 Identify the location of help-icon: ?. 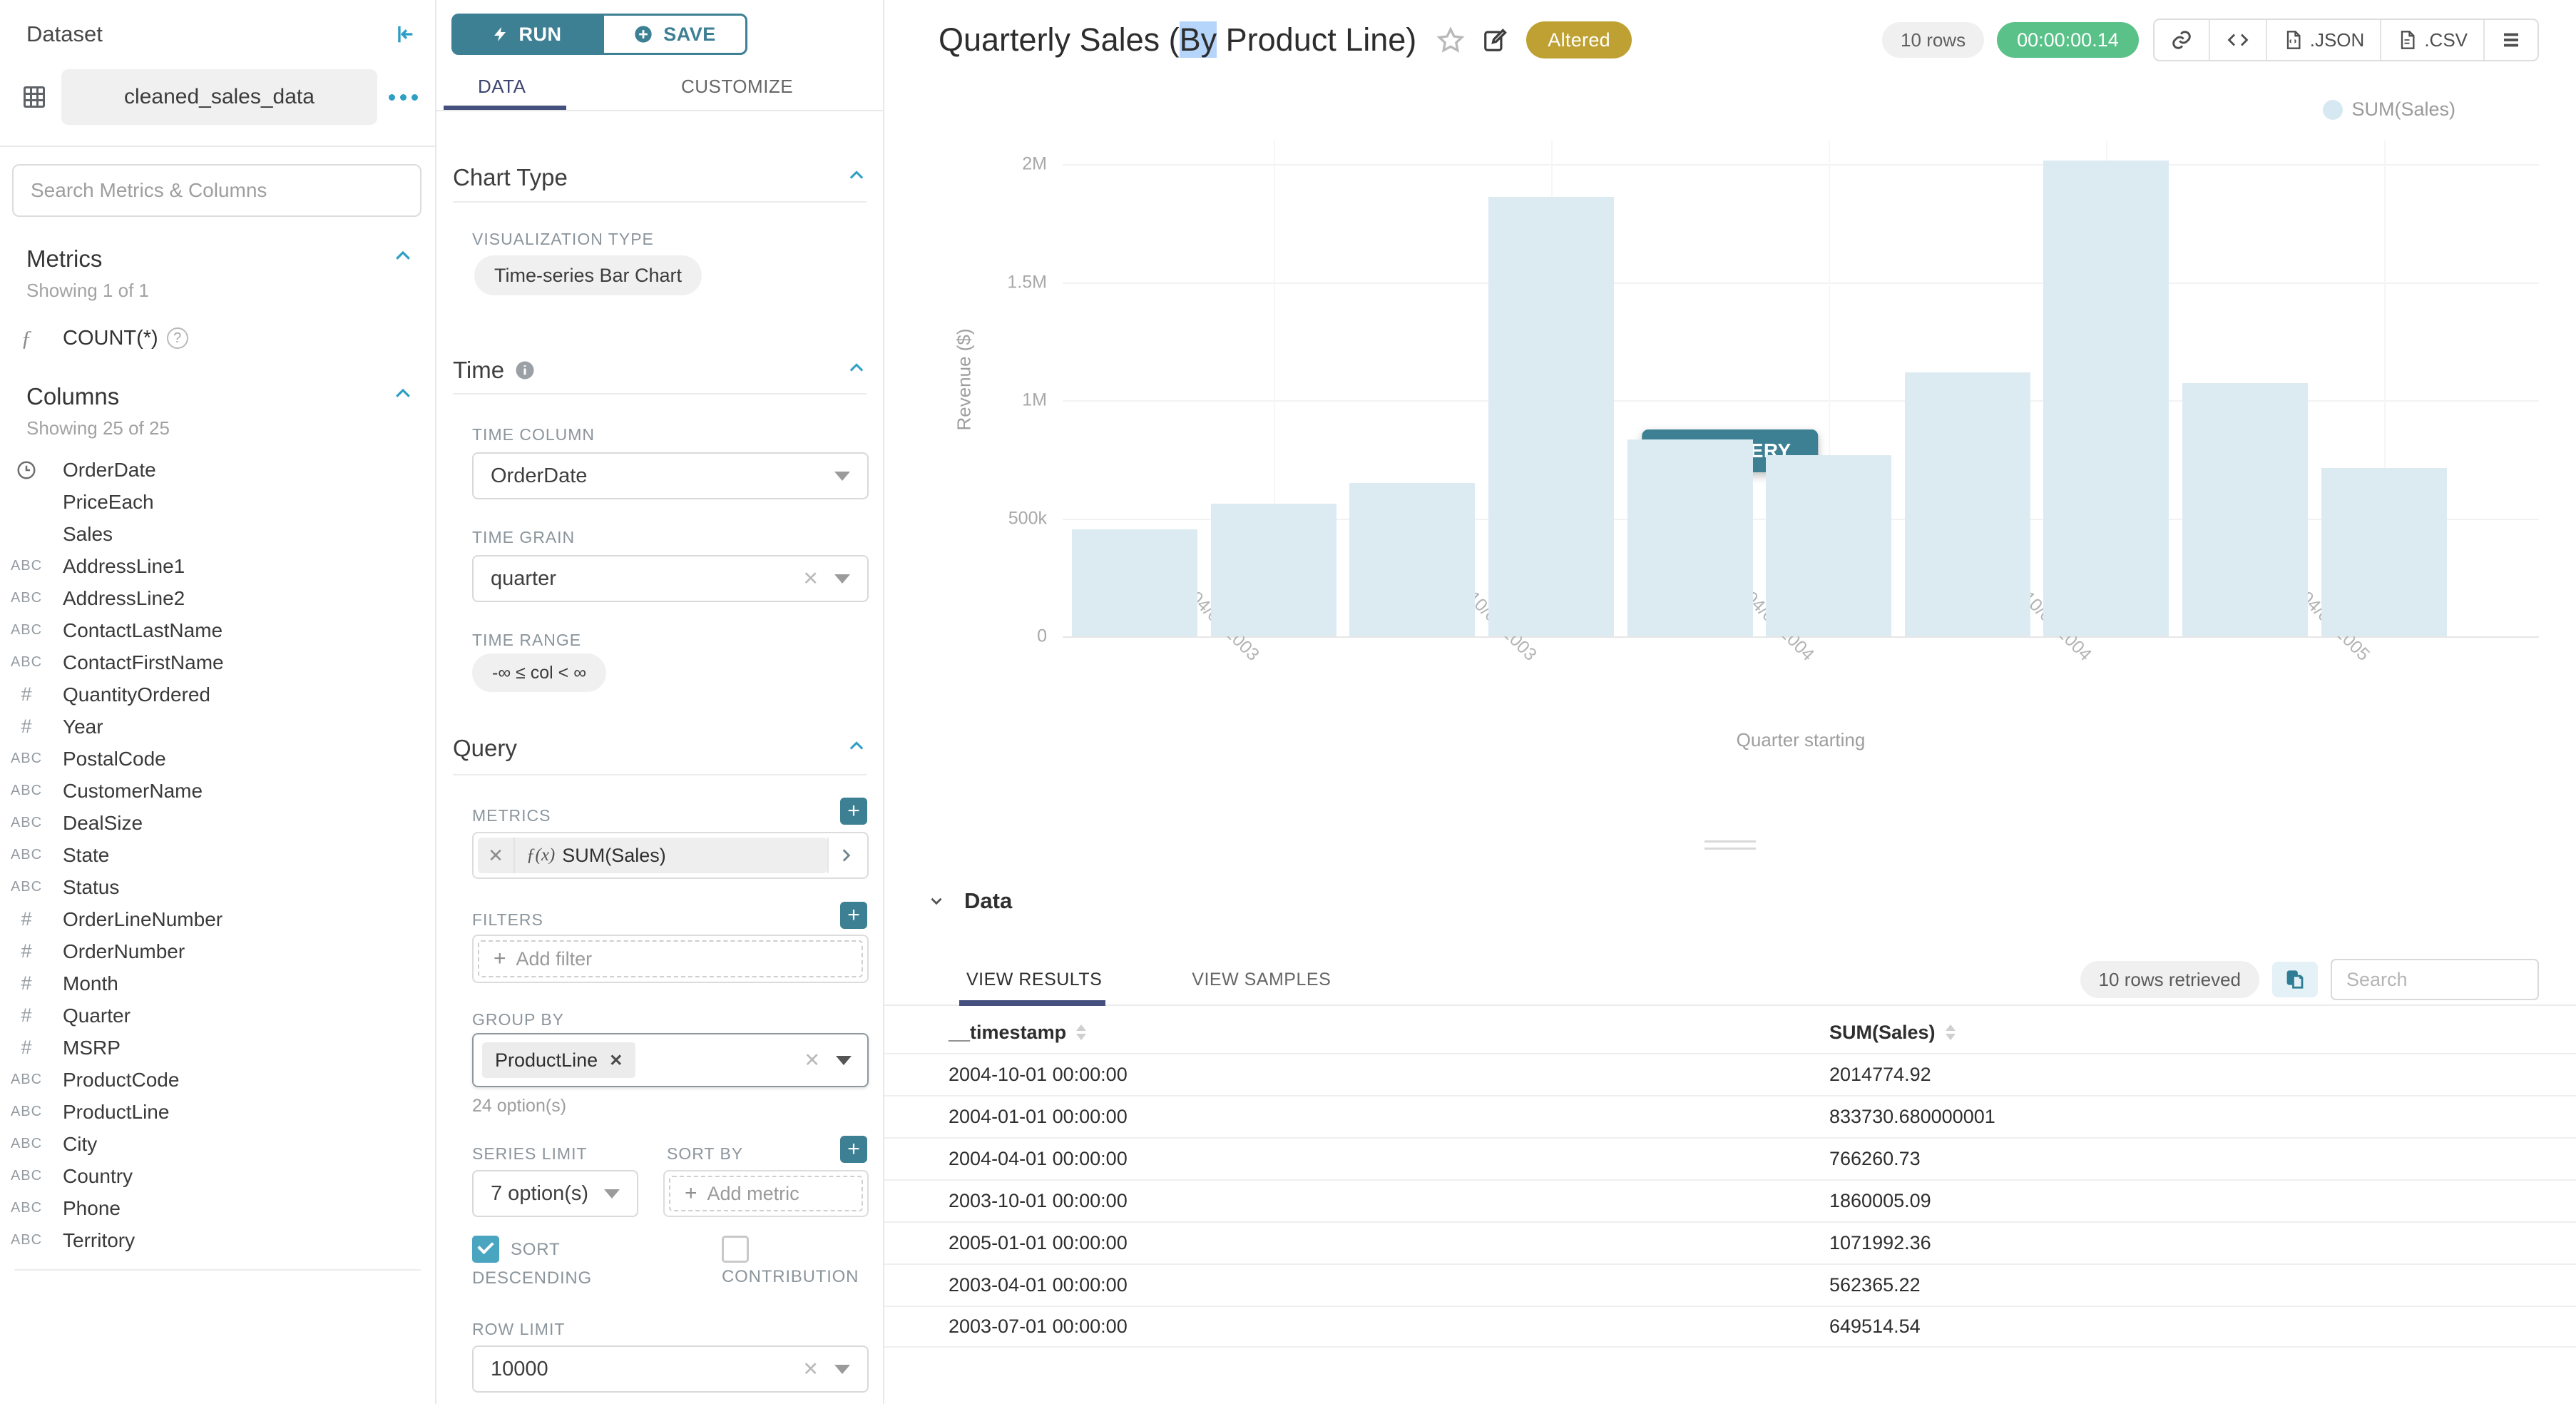
(177, 338).